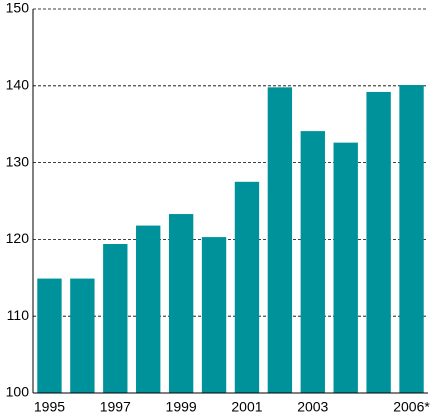 This screenshot has width=434, height=418. Describe the element at coordinates (411, 407) in the screenshot. I see `x-tick-label: 2006*` at that location.